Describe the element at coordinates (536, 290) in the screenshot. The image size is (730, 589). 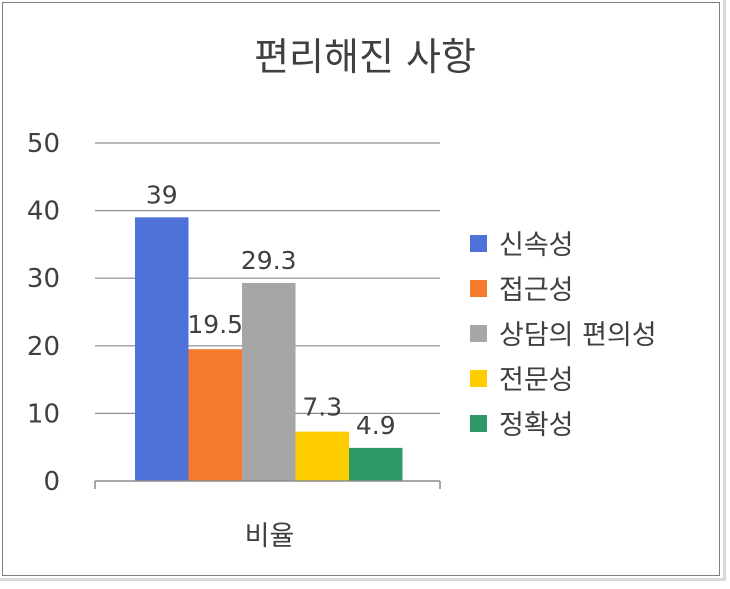
I see `legend-label: 접근성` at that location.